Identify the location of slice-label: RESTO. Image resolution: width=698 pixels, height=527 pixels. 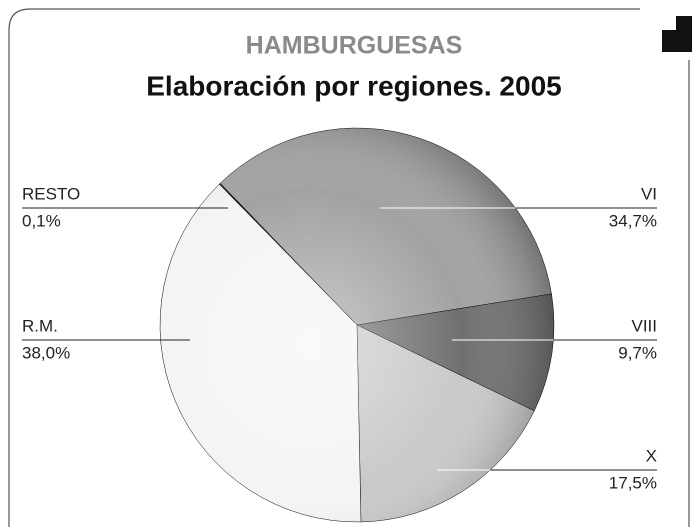
(51, 193).